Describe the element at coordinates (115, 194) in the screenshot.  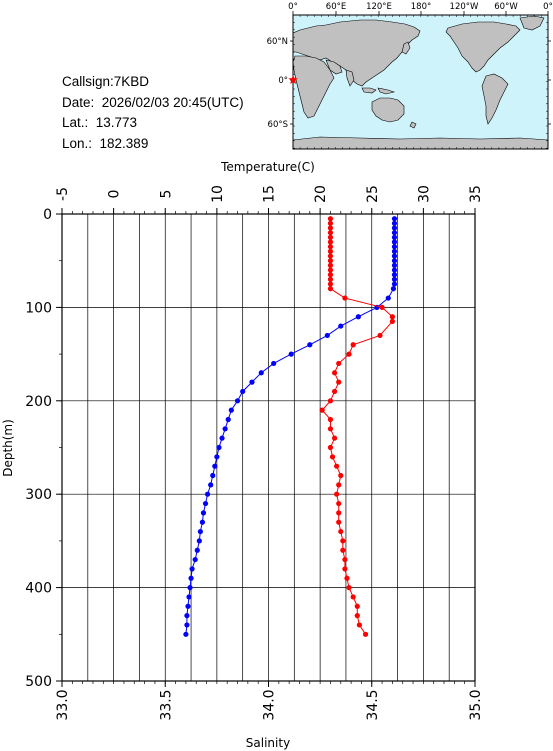
I see `temperature-tick-label: 0` at that location.